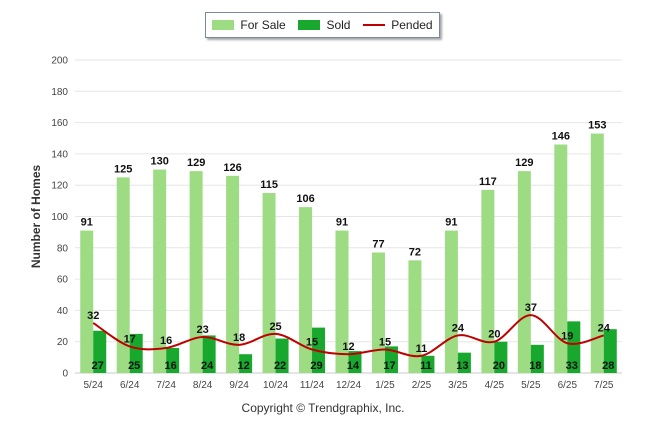  I want to click on data-label-for-sale: 106, so click(305, 199).